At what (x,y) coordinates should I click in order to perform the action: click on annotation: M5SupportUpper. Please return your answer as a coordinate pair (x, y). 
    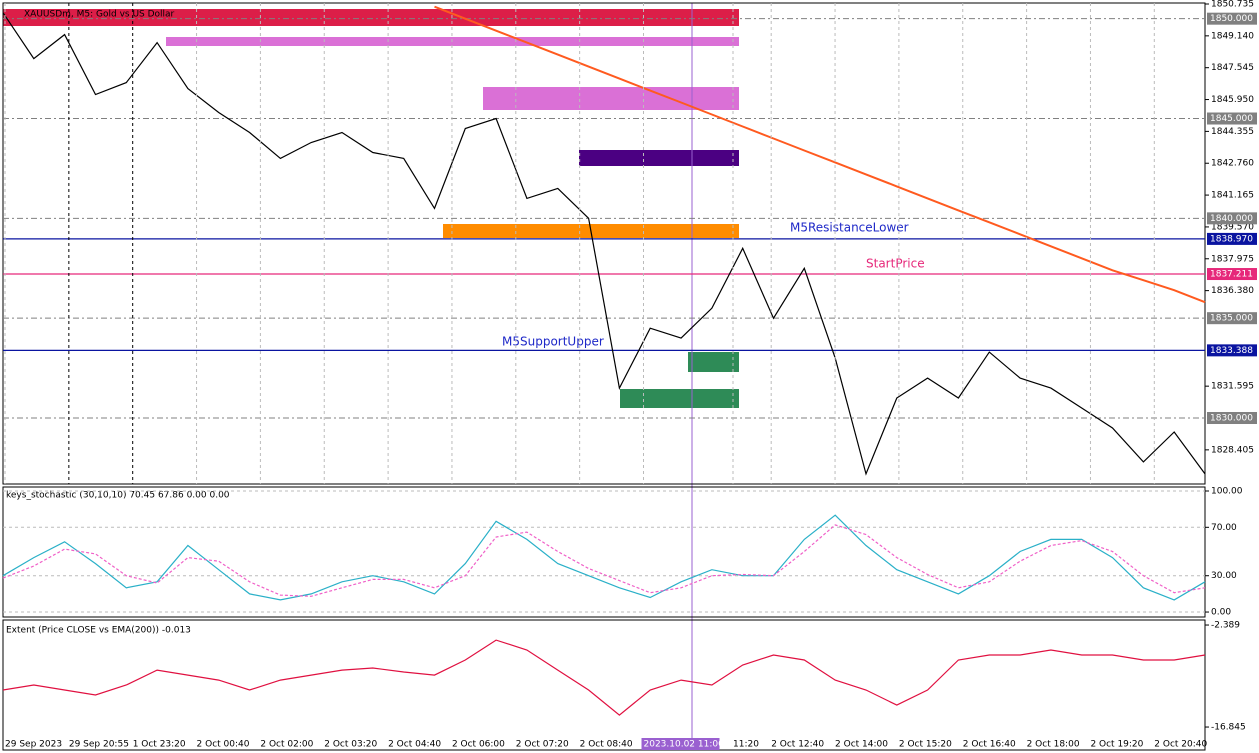
    Looking at the image, I should click on (553, 342).